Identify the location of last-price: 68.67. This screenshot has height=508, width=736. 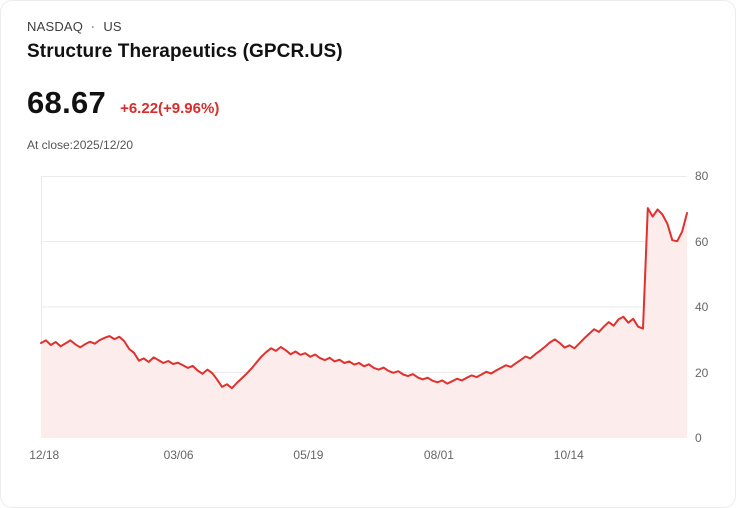
(67, 102).